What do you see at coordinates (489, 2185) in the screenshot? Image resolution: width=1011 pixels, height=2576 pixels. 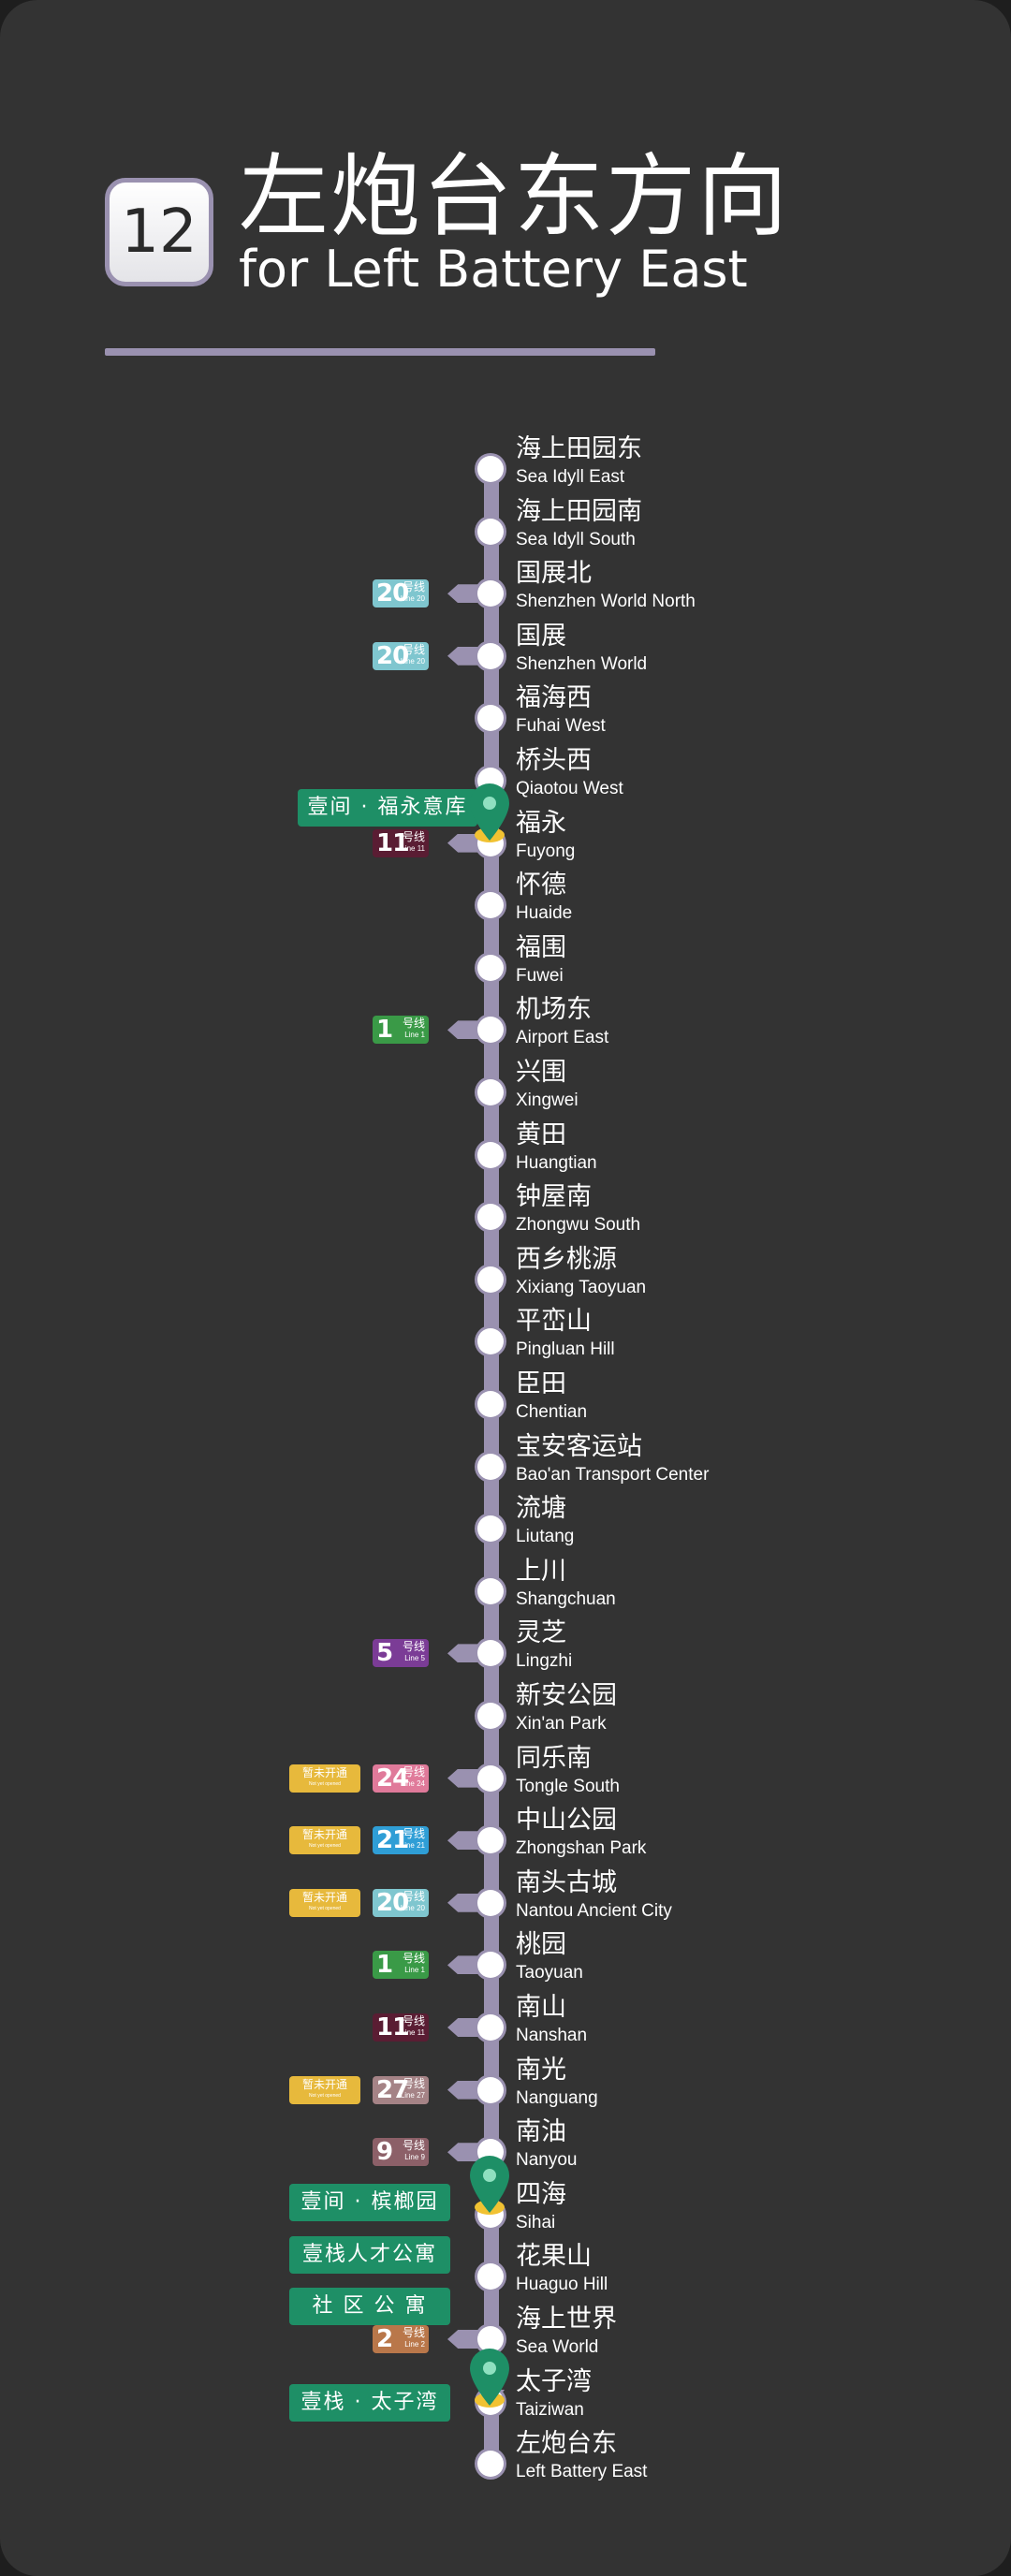 I see `map-pin-icon` at bounding box center [489, 2185].